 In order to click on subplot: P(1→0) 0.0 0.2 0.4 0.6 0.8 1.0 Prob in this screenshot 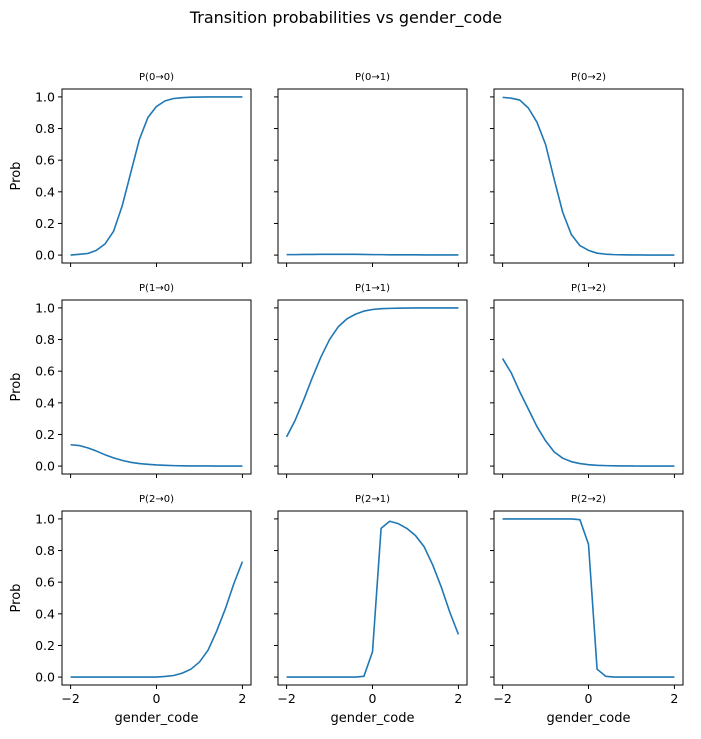, I will do `click(130, 380)`.